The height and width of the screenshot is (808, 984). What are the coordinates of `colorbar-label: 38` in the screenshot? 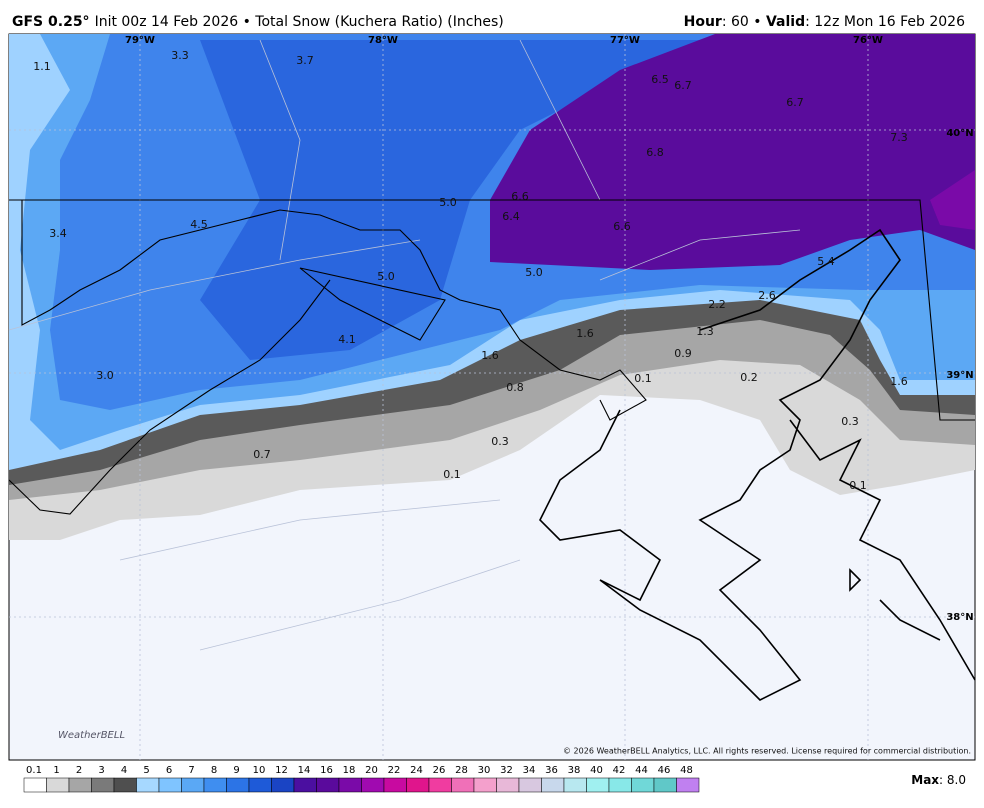 It's located at (574, 770).